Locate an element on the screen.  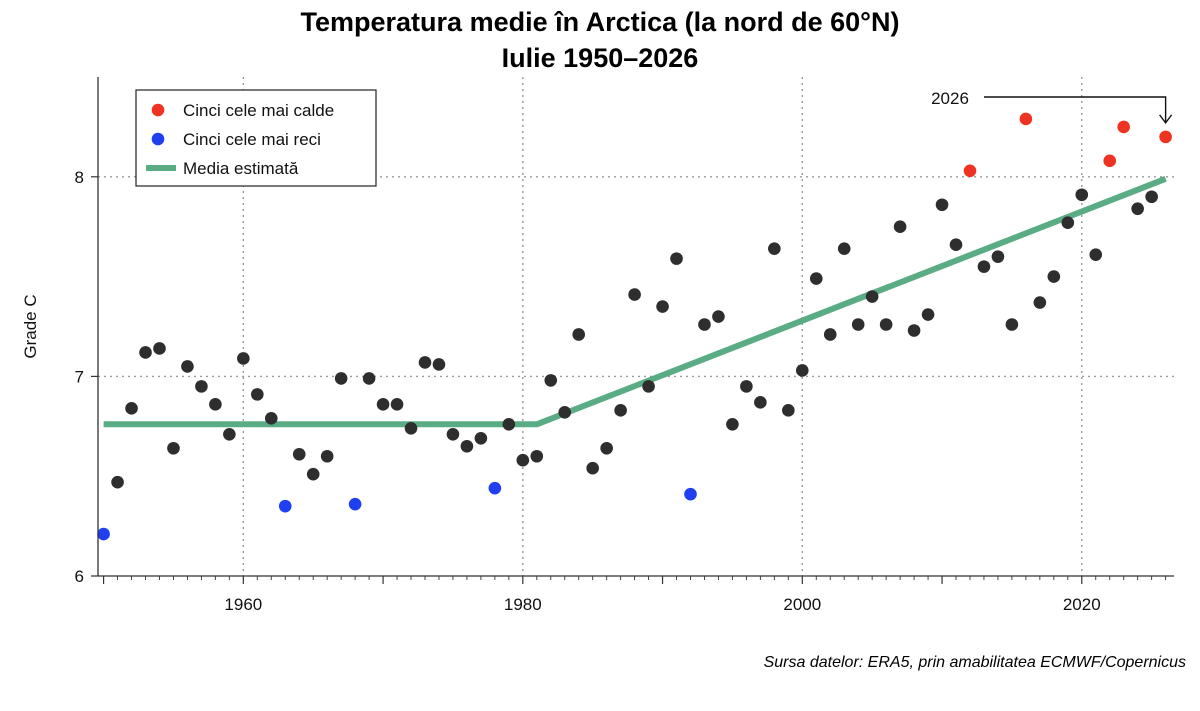
y-tick-label: 6 is located at coordinates (79, 576).